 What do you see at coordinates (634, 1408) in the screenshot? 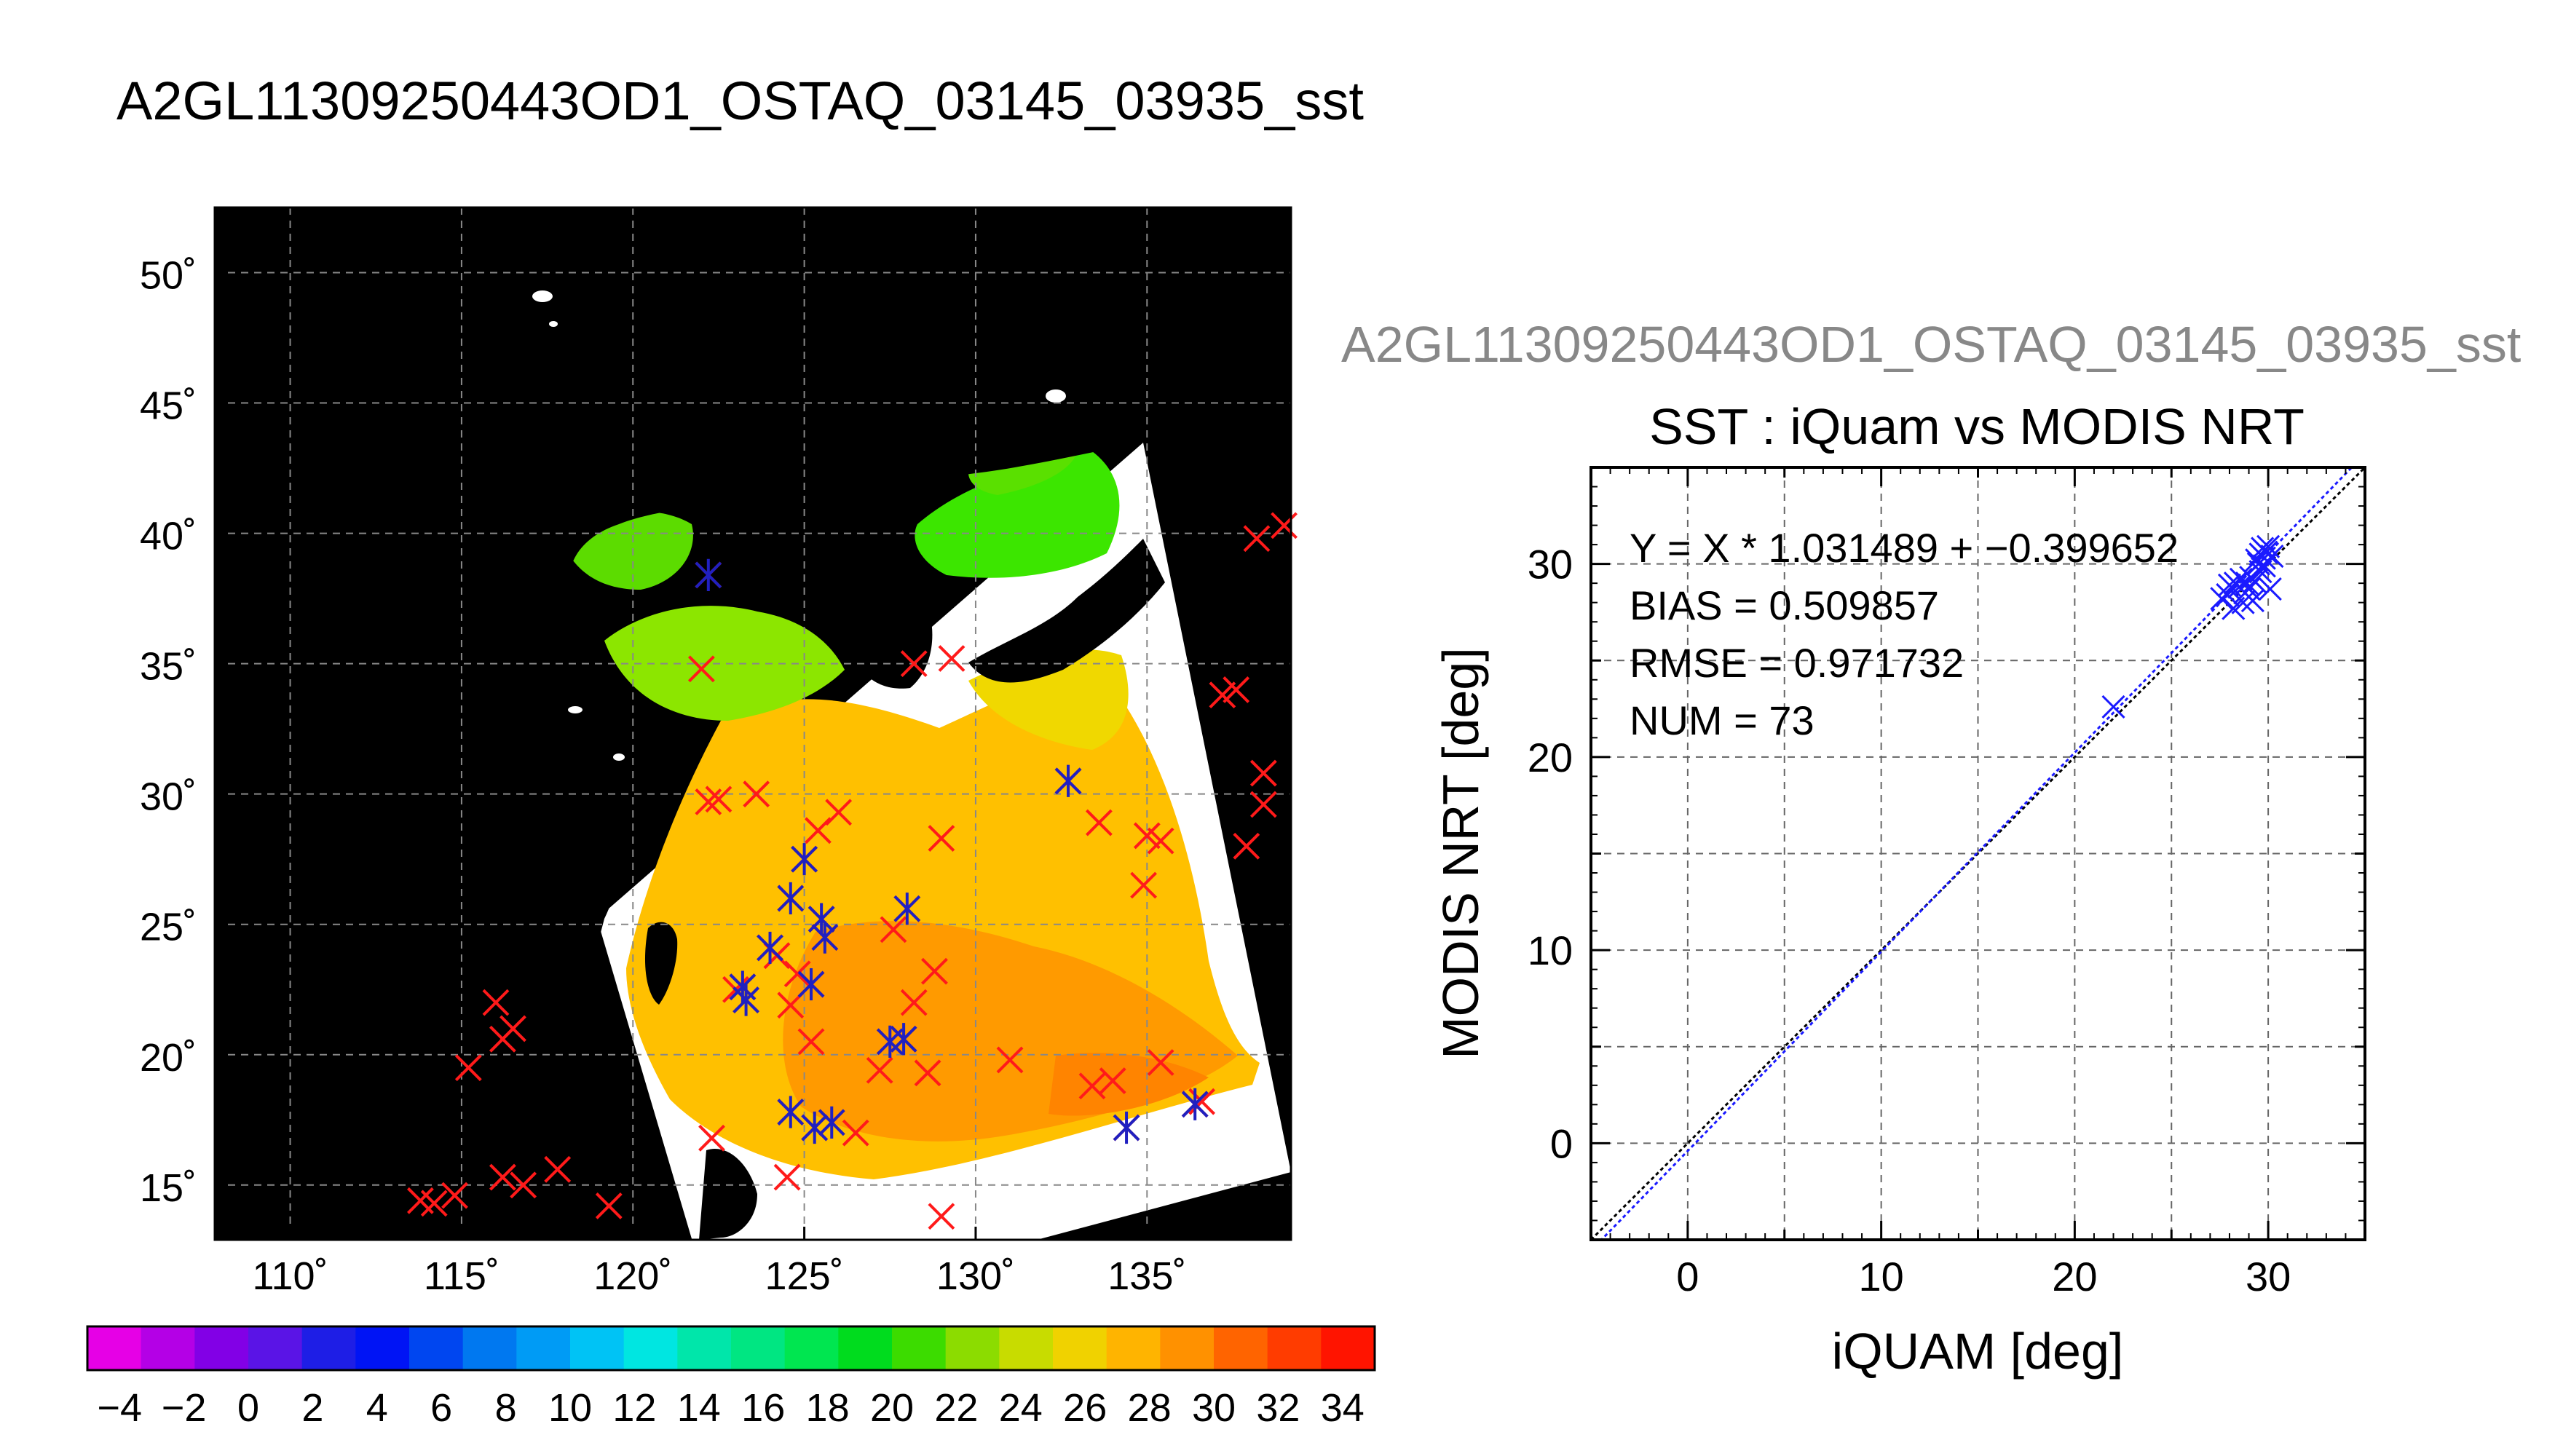
I see `colorbar-tick-label: 12` at bounding box center [634, 1408].